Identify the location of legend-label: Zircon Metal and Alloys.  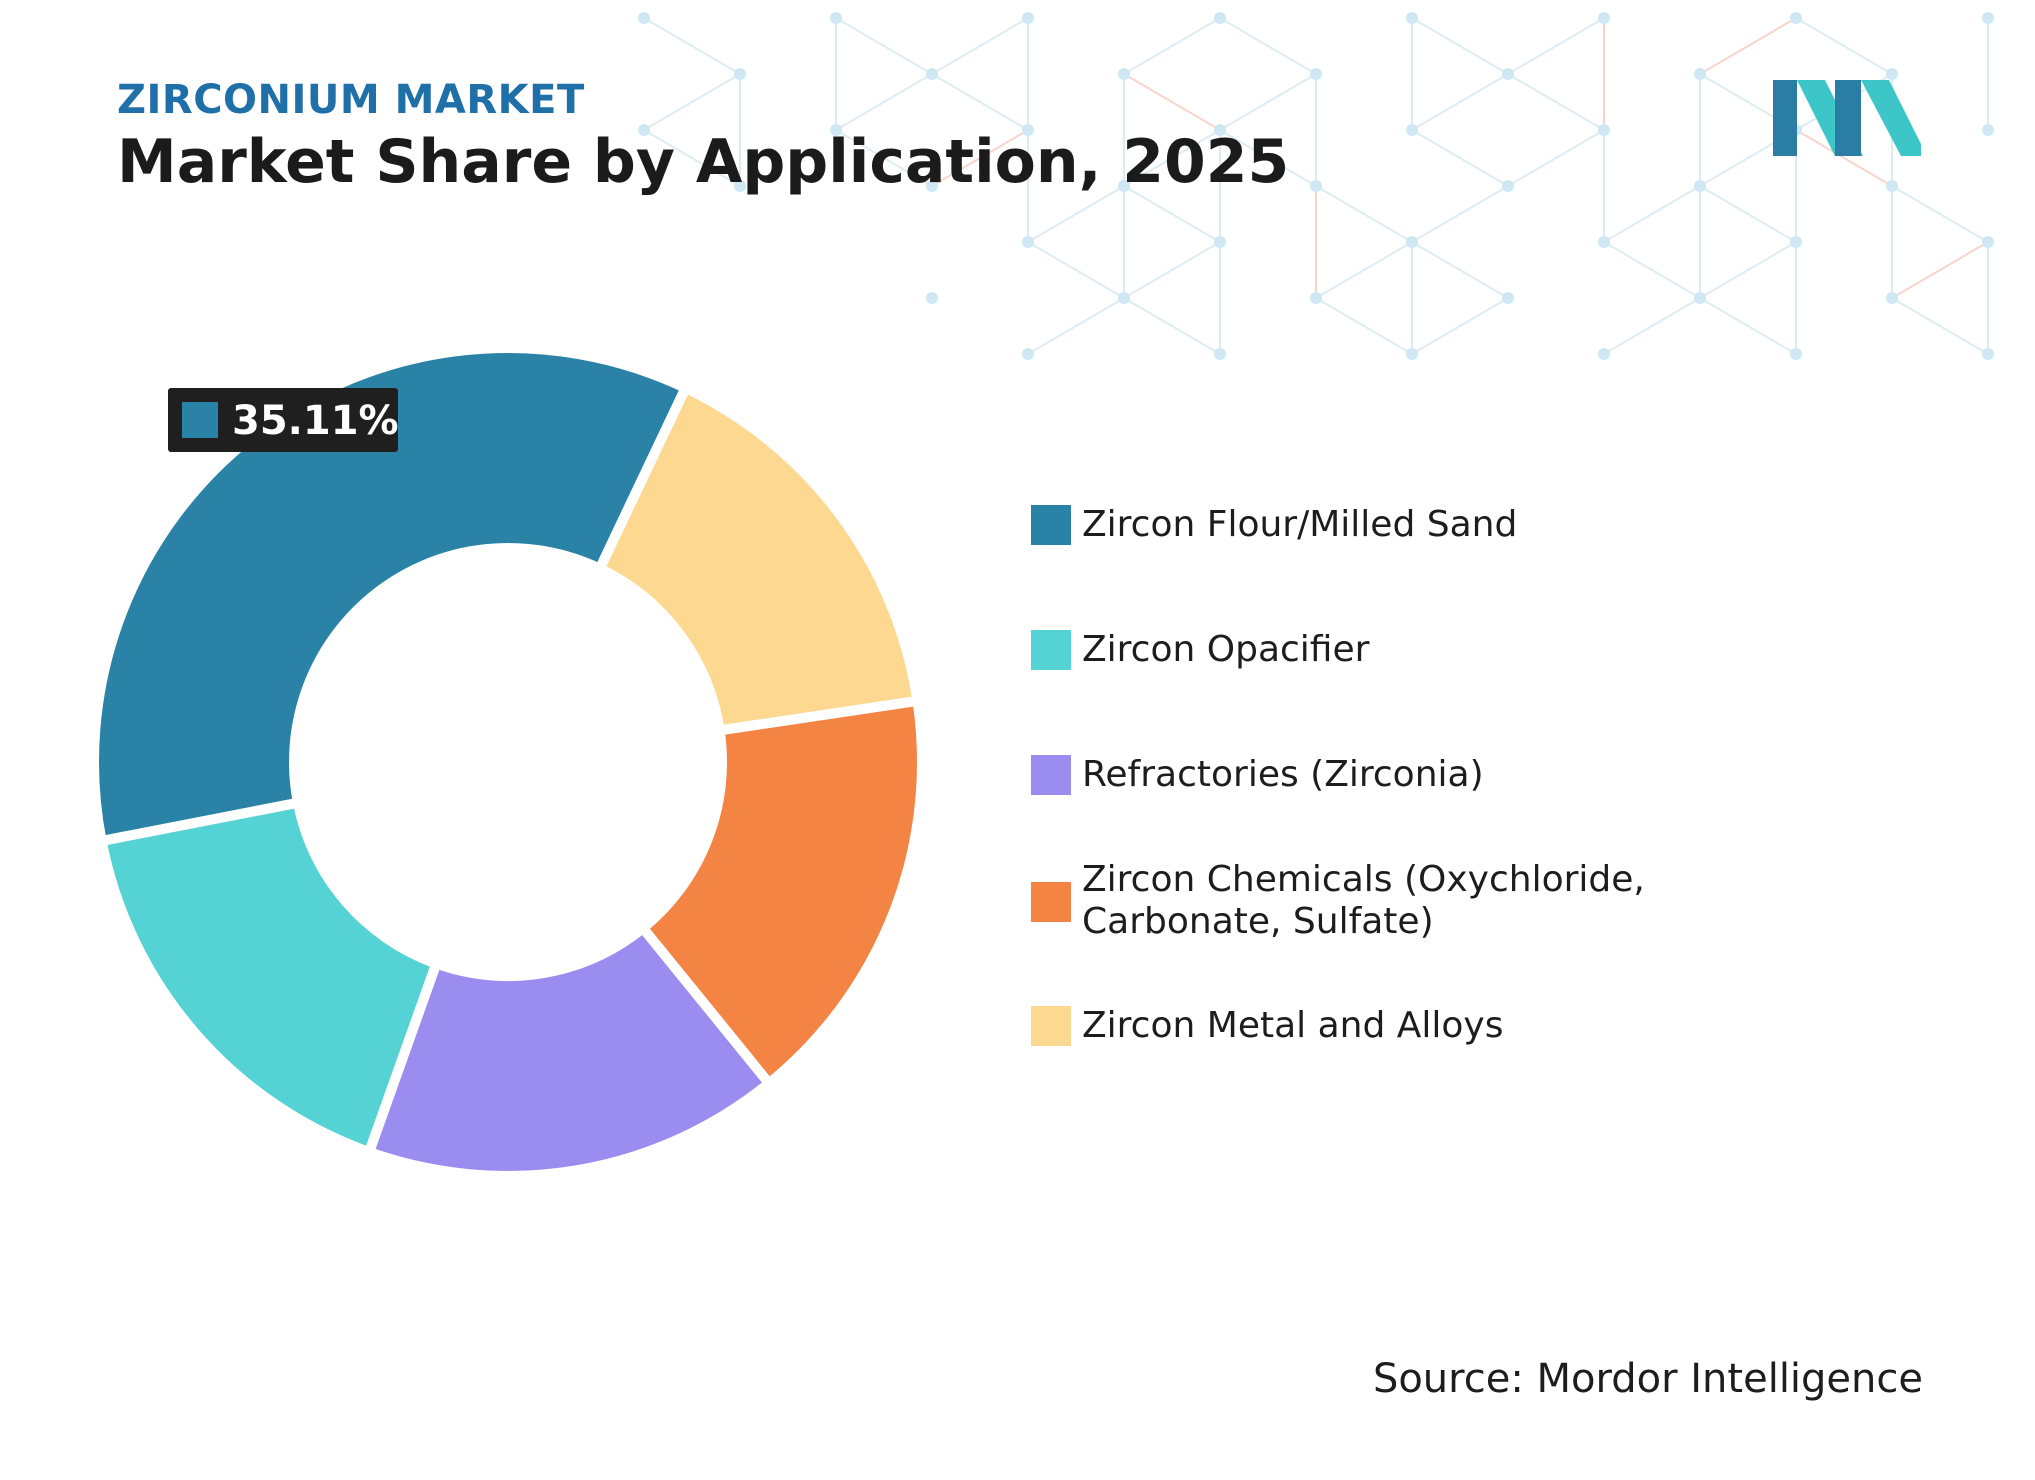
(1293, 1025).